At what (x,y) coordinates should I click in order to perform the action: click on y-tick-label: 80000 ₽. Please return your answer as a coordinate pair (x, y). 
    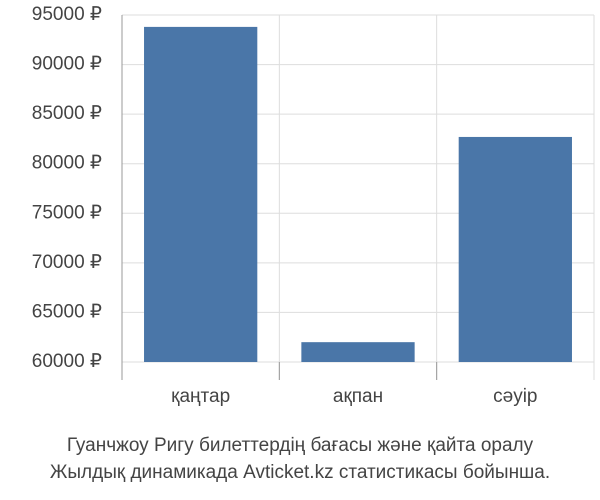
    Looking at the image, I should click on (67, 163).